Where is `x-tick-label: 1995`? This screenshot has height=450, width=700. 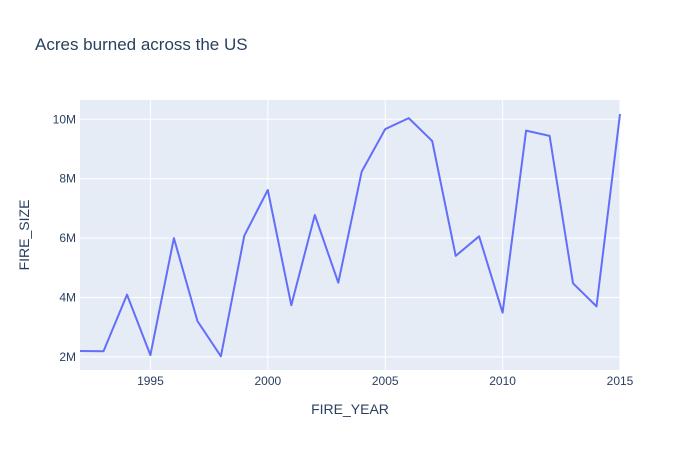 x-tick-label: 1995 is located at coordinates (150, 381).